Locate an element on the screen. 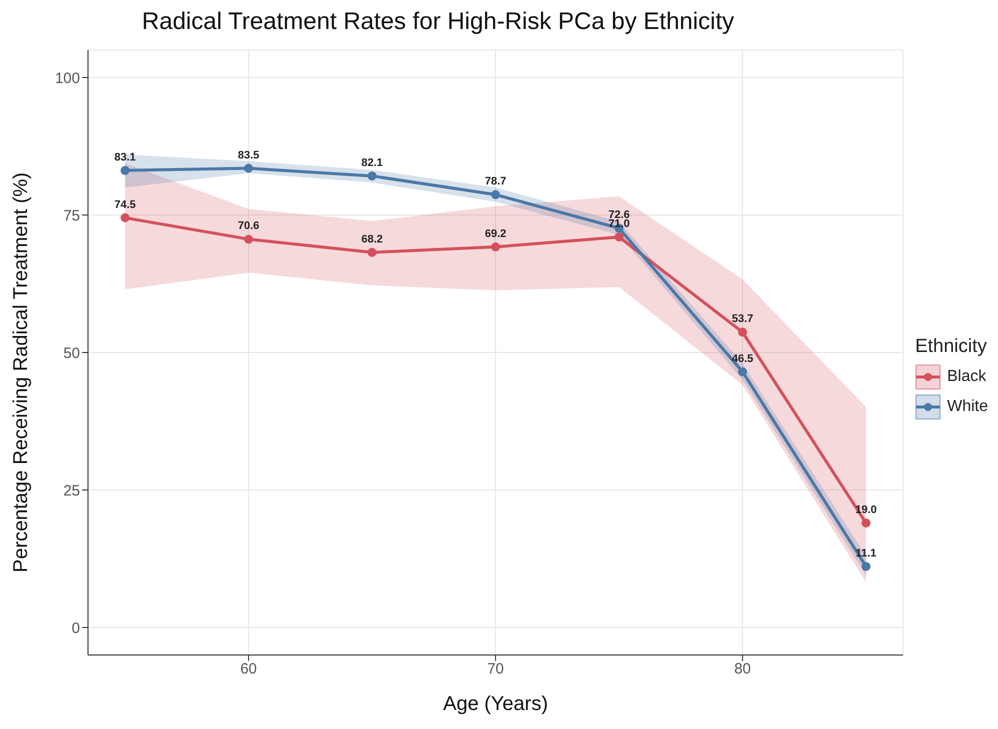  data-label: 78.7 is located at coordinates (495, 182).